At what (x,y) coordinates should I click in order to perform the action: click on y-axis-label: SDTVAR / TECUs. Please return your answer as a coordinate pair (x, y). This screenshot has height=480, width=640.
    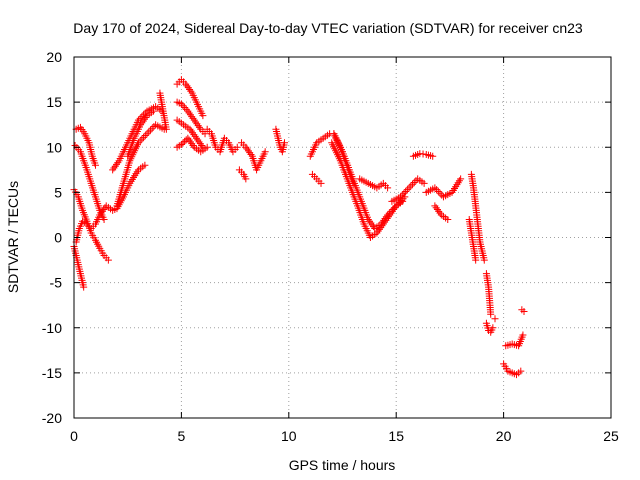
    Looking at the image, I should click on (13, 237).